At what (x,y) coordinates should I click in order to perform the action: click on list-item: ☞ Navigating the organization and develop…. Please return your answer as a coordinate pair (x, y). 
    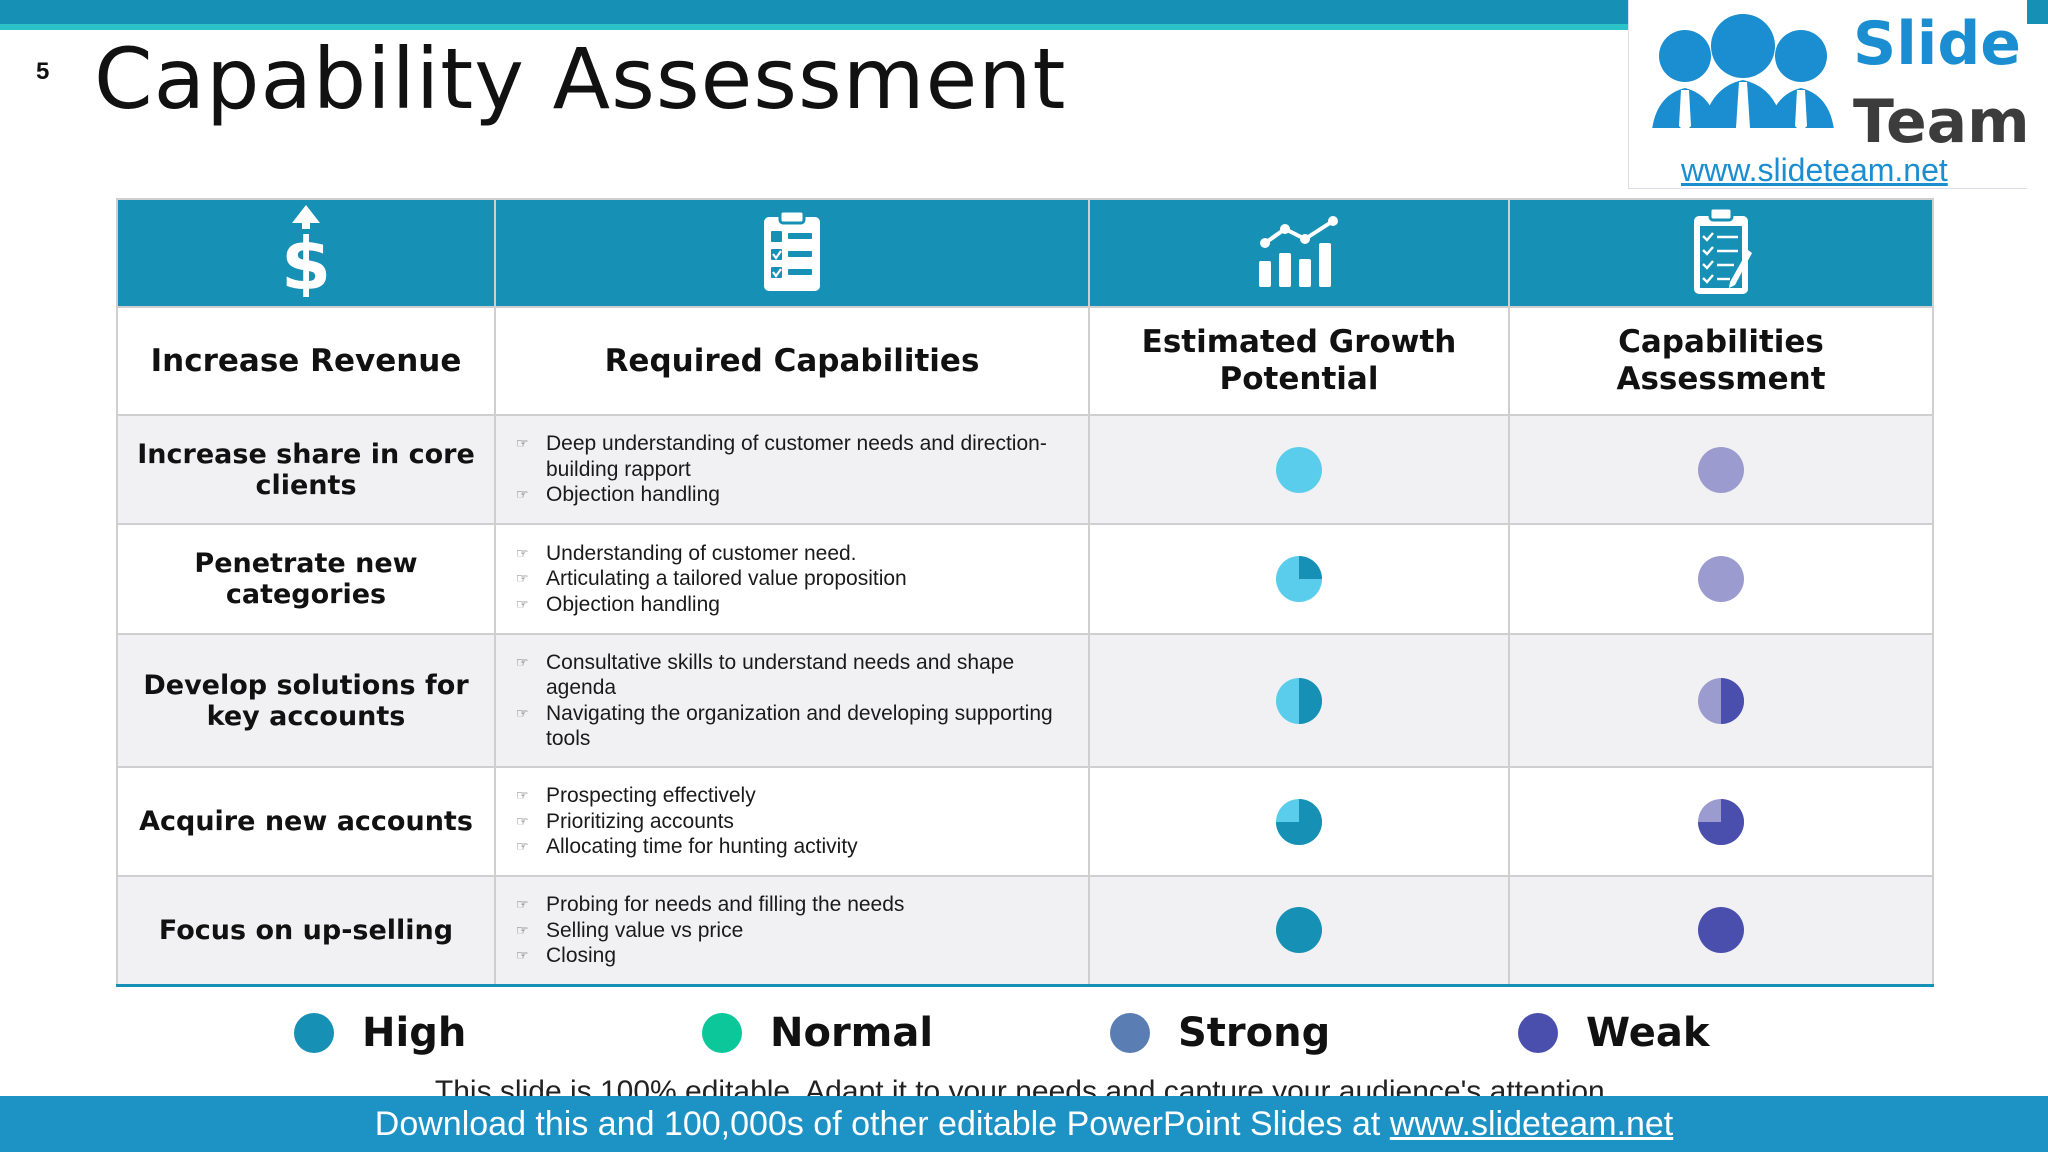
    Looking at the image, I should click on (784, 726).